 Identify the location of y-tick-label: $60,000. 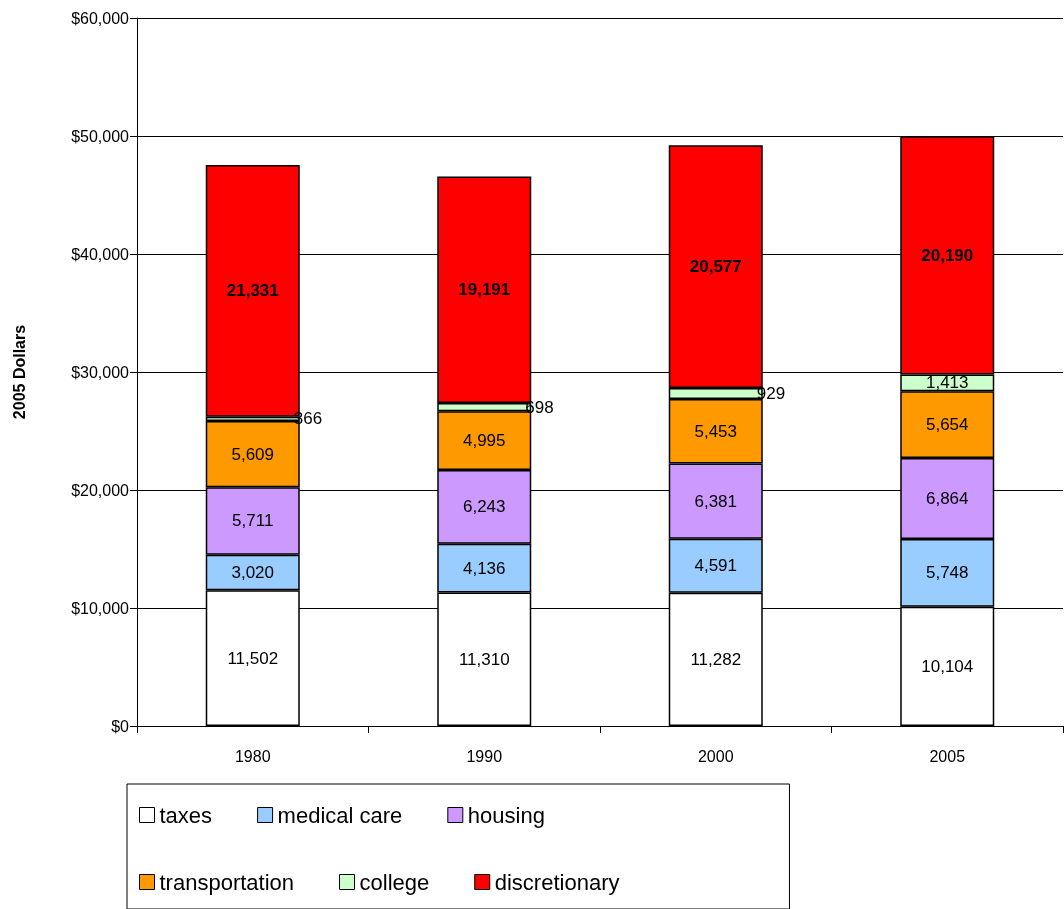
(100, 18).